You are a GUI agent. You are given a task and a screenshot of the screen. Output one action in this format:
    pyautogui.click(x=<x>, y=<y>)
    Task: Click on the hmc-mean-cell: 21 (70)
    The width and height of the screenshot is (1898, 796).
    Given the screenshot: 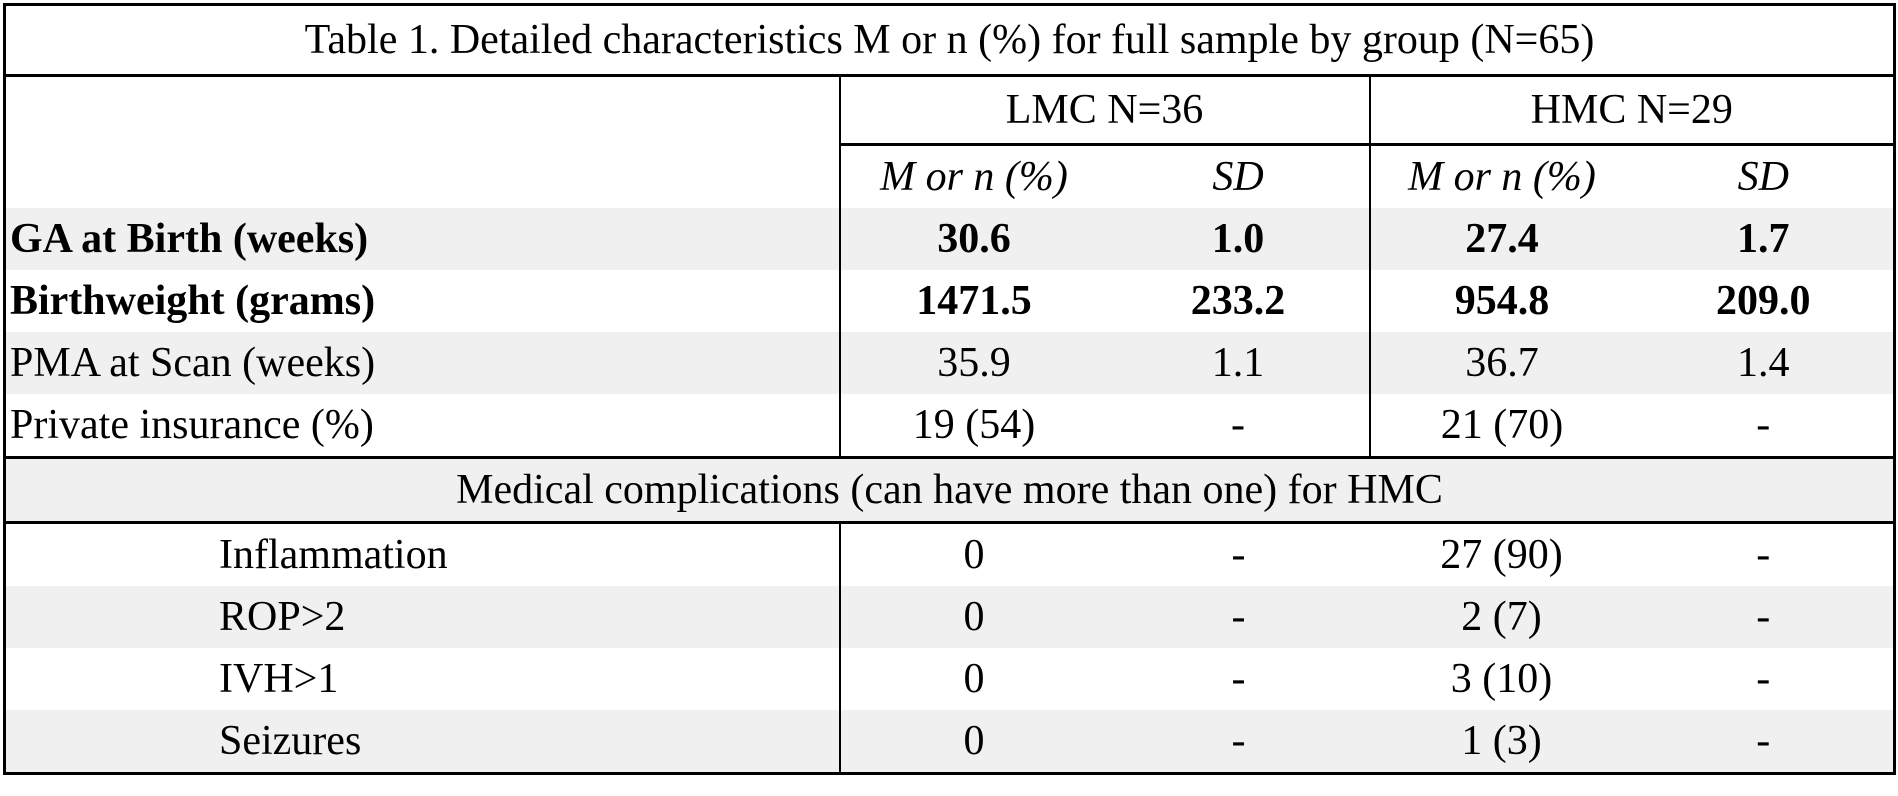 What is the action you would take?
    pyautogui.click(x=1501, y=426)
    